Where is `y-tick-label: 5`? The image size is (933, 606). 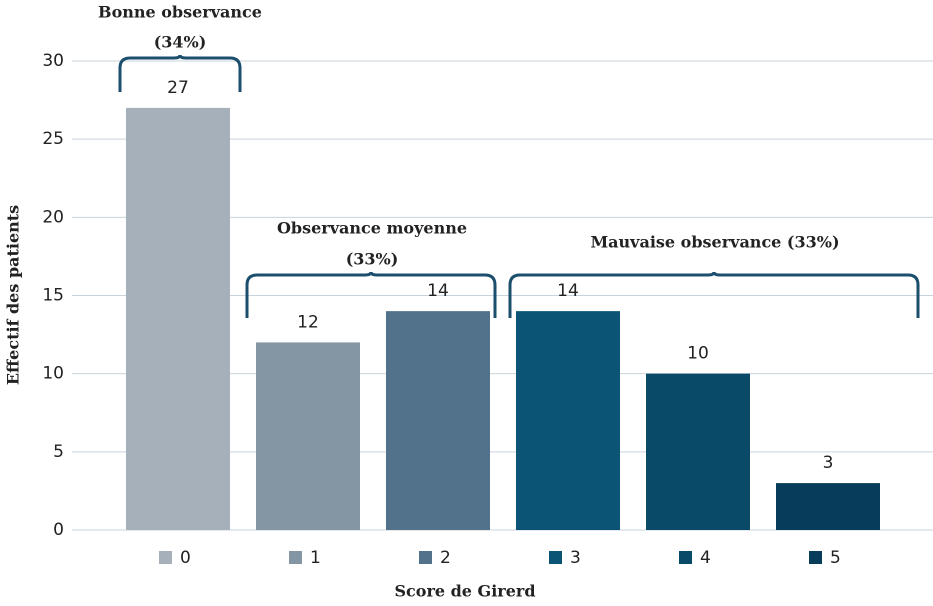
y-tick-label: 5 is located at coordinates (58, 452).